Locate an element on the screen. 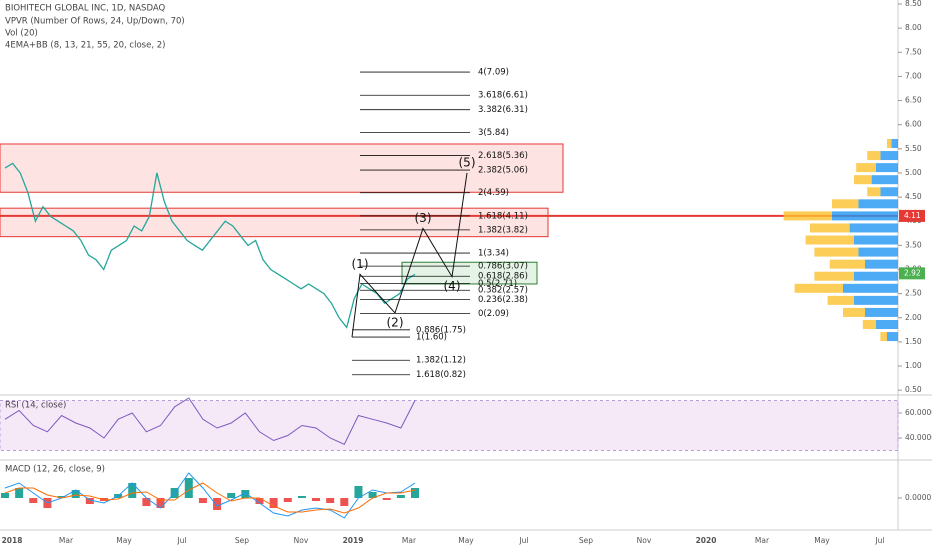 The width and height of the screenshot is (932, 550). time-label: 2018 is located at coordinates (12, 540).